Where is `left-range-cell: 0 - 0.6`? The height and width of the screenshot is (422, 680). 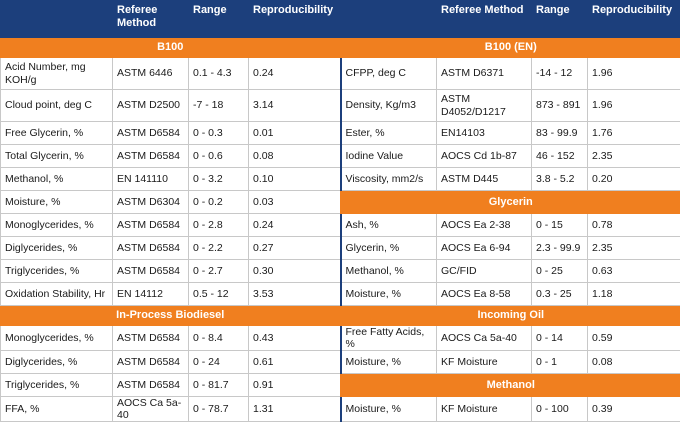 left-range-cell: 0 - 0.6 is located at coordinates (219, 156).